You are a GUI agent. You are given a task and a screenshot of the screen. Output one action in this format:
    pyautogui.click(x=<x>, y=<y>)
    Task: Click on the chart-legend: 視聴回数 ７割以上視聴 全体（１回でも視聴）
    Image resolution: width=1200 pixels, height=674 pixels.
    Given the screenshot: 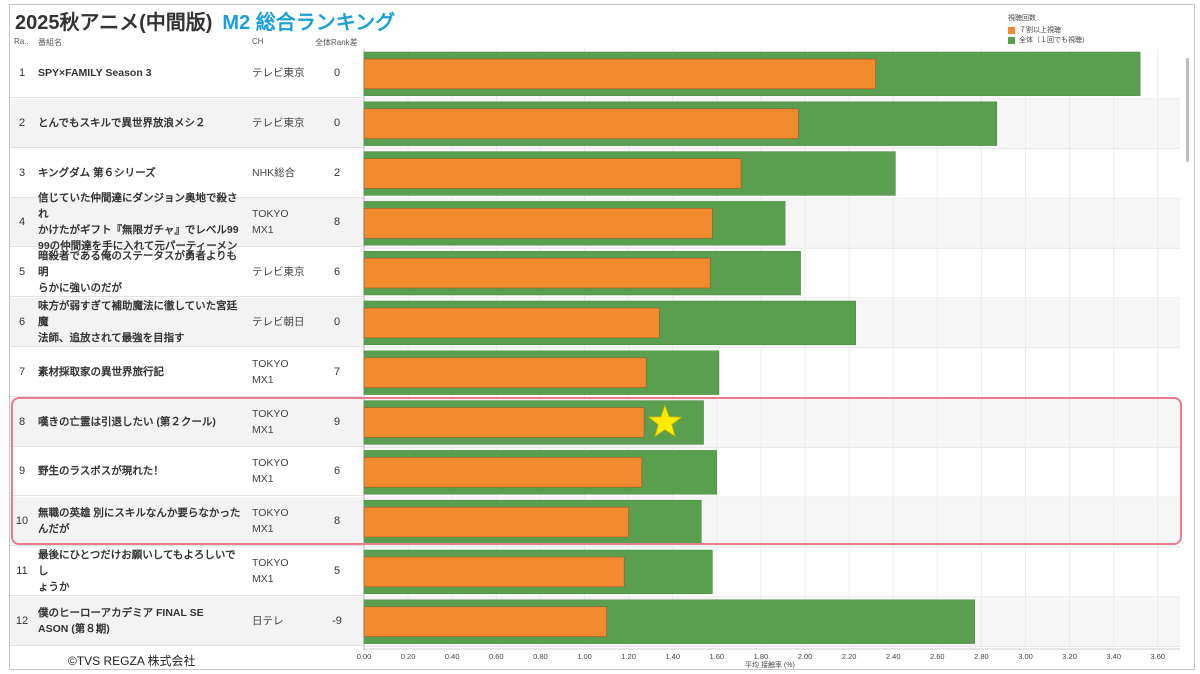 What is the action you would take?
    pyautogui.click(x=1048, y=29)
    